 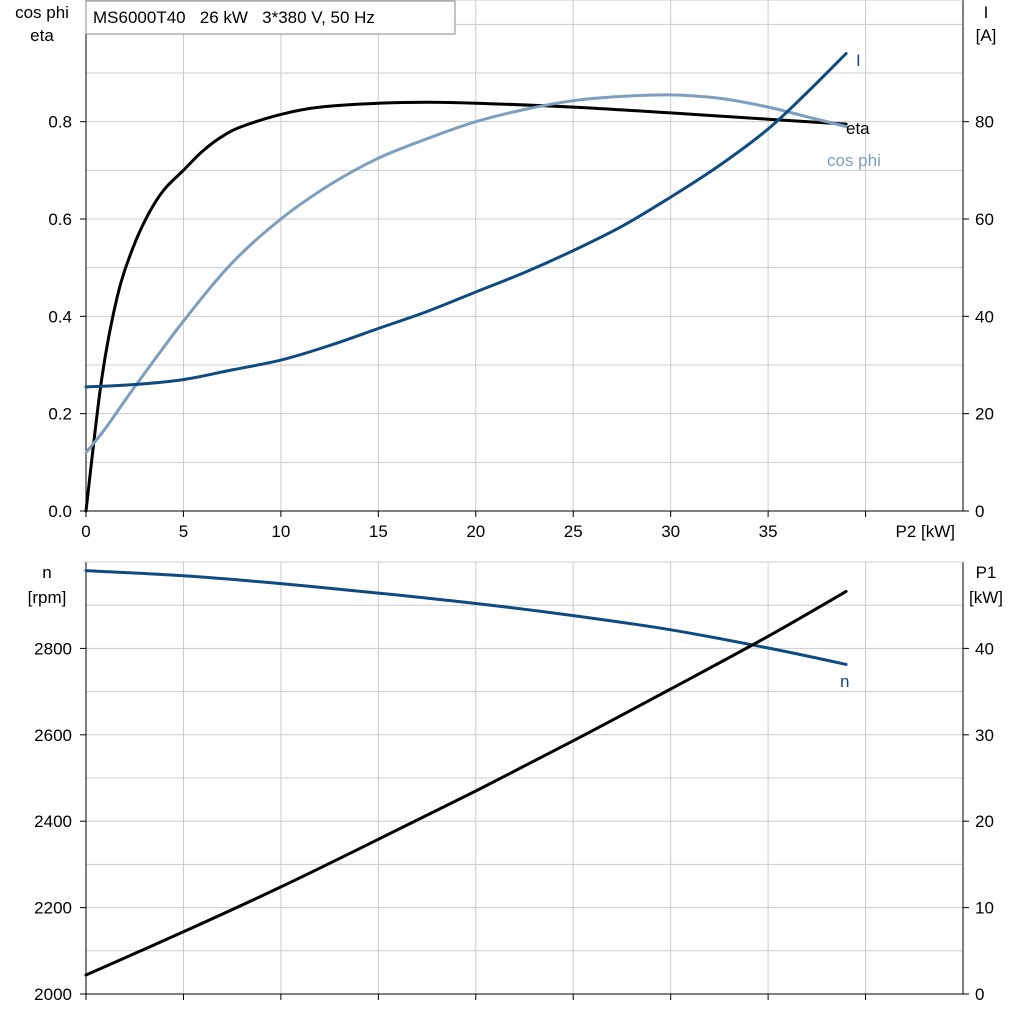 I want to click on bottom-left-tick-label: 2600, so click(x=53, y=735).